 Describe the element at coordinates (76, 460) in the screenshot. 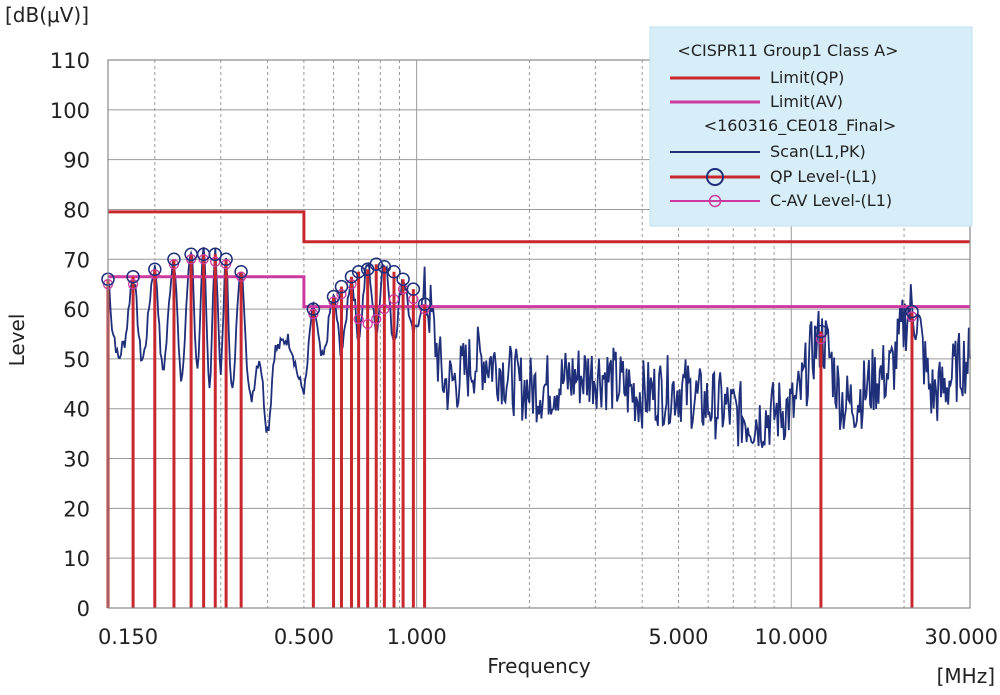

I see `y-tick-label: 30` at that location.